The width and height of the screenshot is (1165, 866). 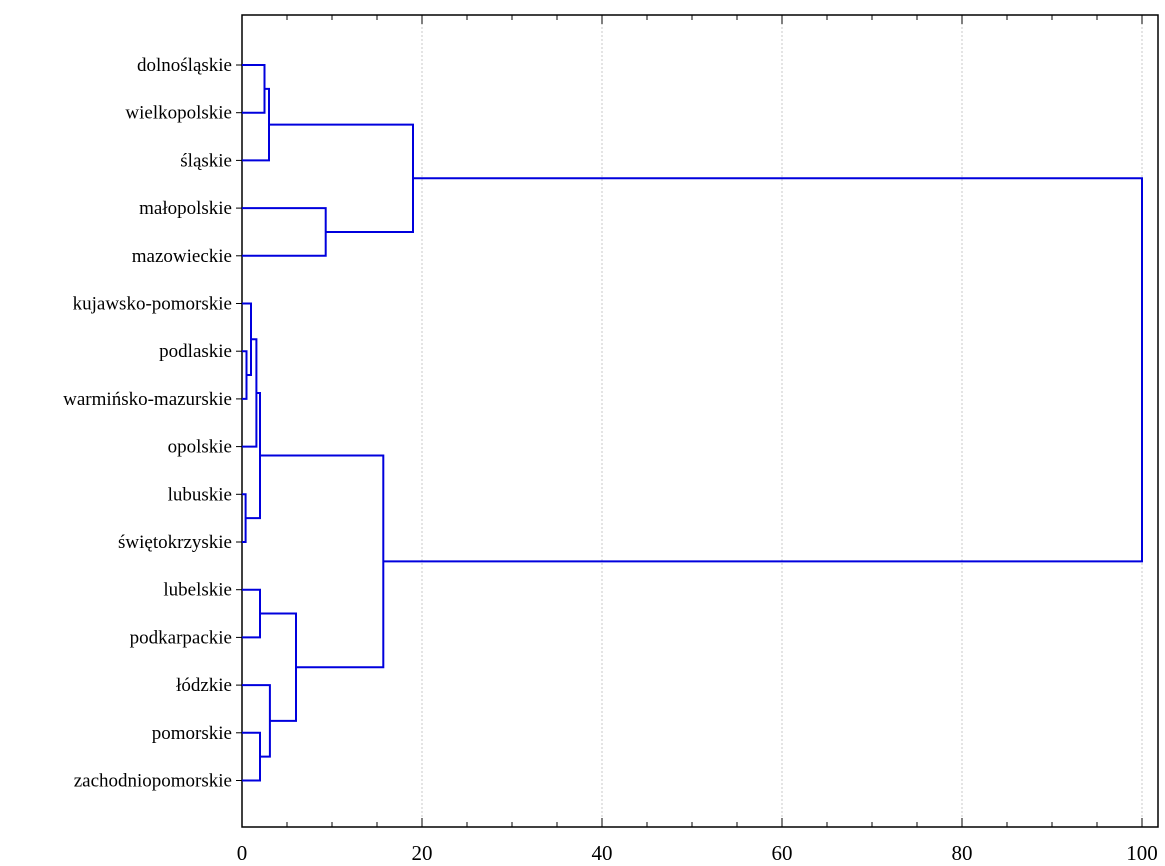 What do you see at coordinates (182, 256) in the screenshot?
I see `leaf-label: mazowieckie` at bounding box center [182, 256].